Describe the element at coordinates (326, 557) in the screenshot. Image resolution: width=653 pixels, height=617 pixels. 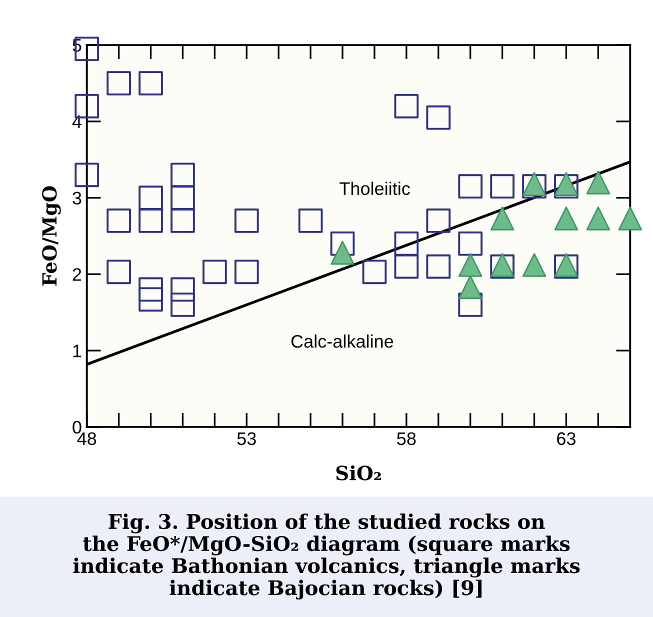
I see `caption: Fig. 3. Position of the studied rocks on the FeO*/MgO-SiO₂ diagram (square marks indicate Bathonian volcanics, triangle marks indicate Bajocian rocks) [9]` at that location.